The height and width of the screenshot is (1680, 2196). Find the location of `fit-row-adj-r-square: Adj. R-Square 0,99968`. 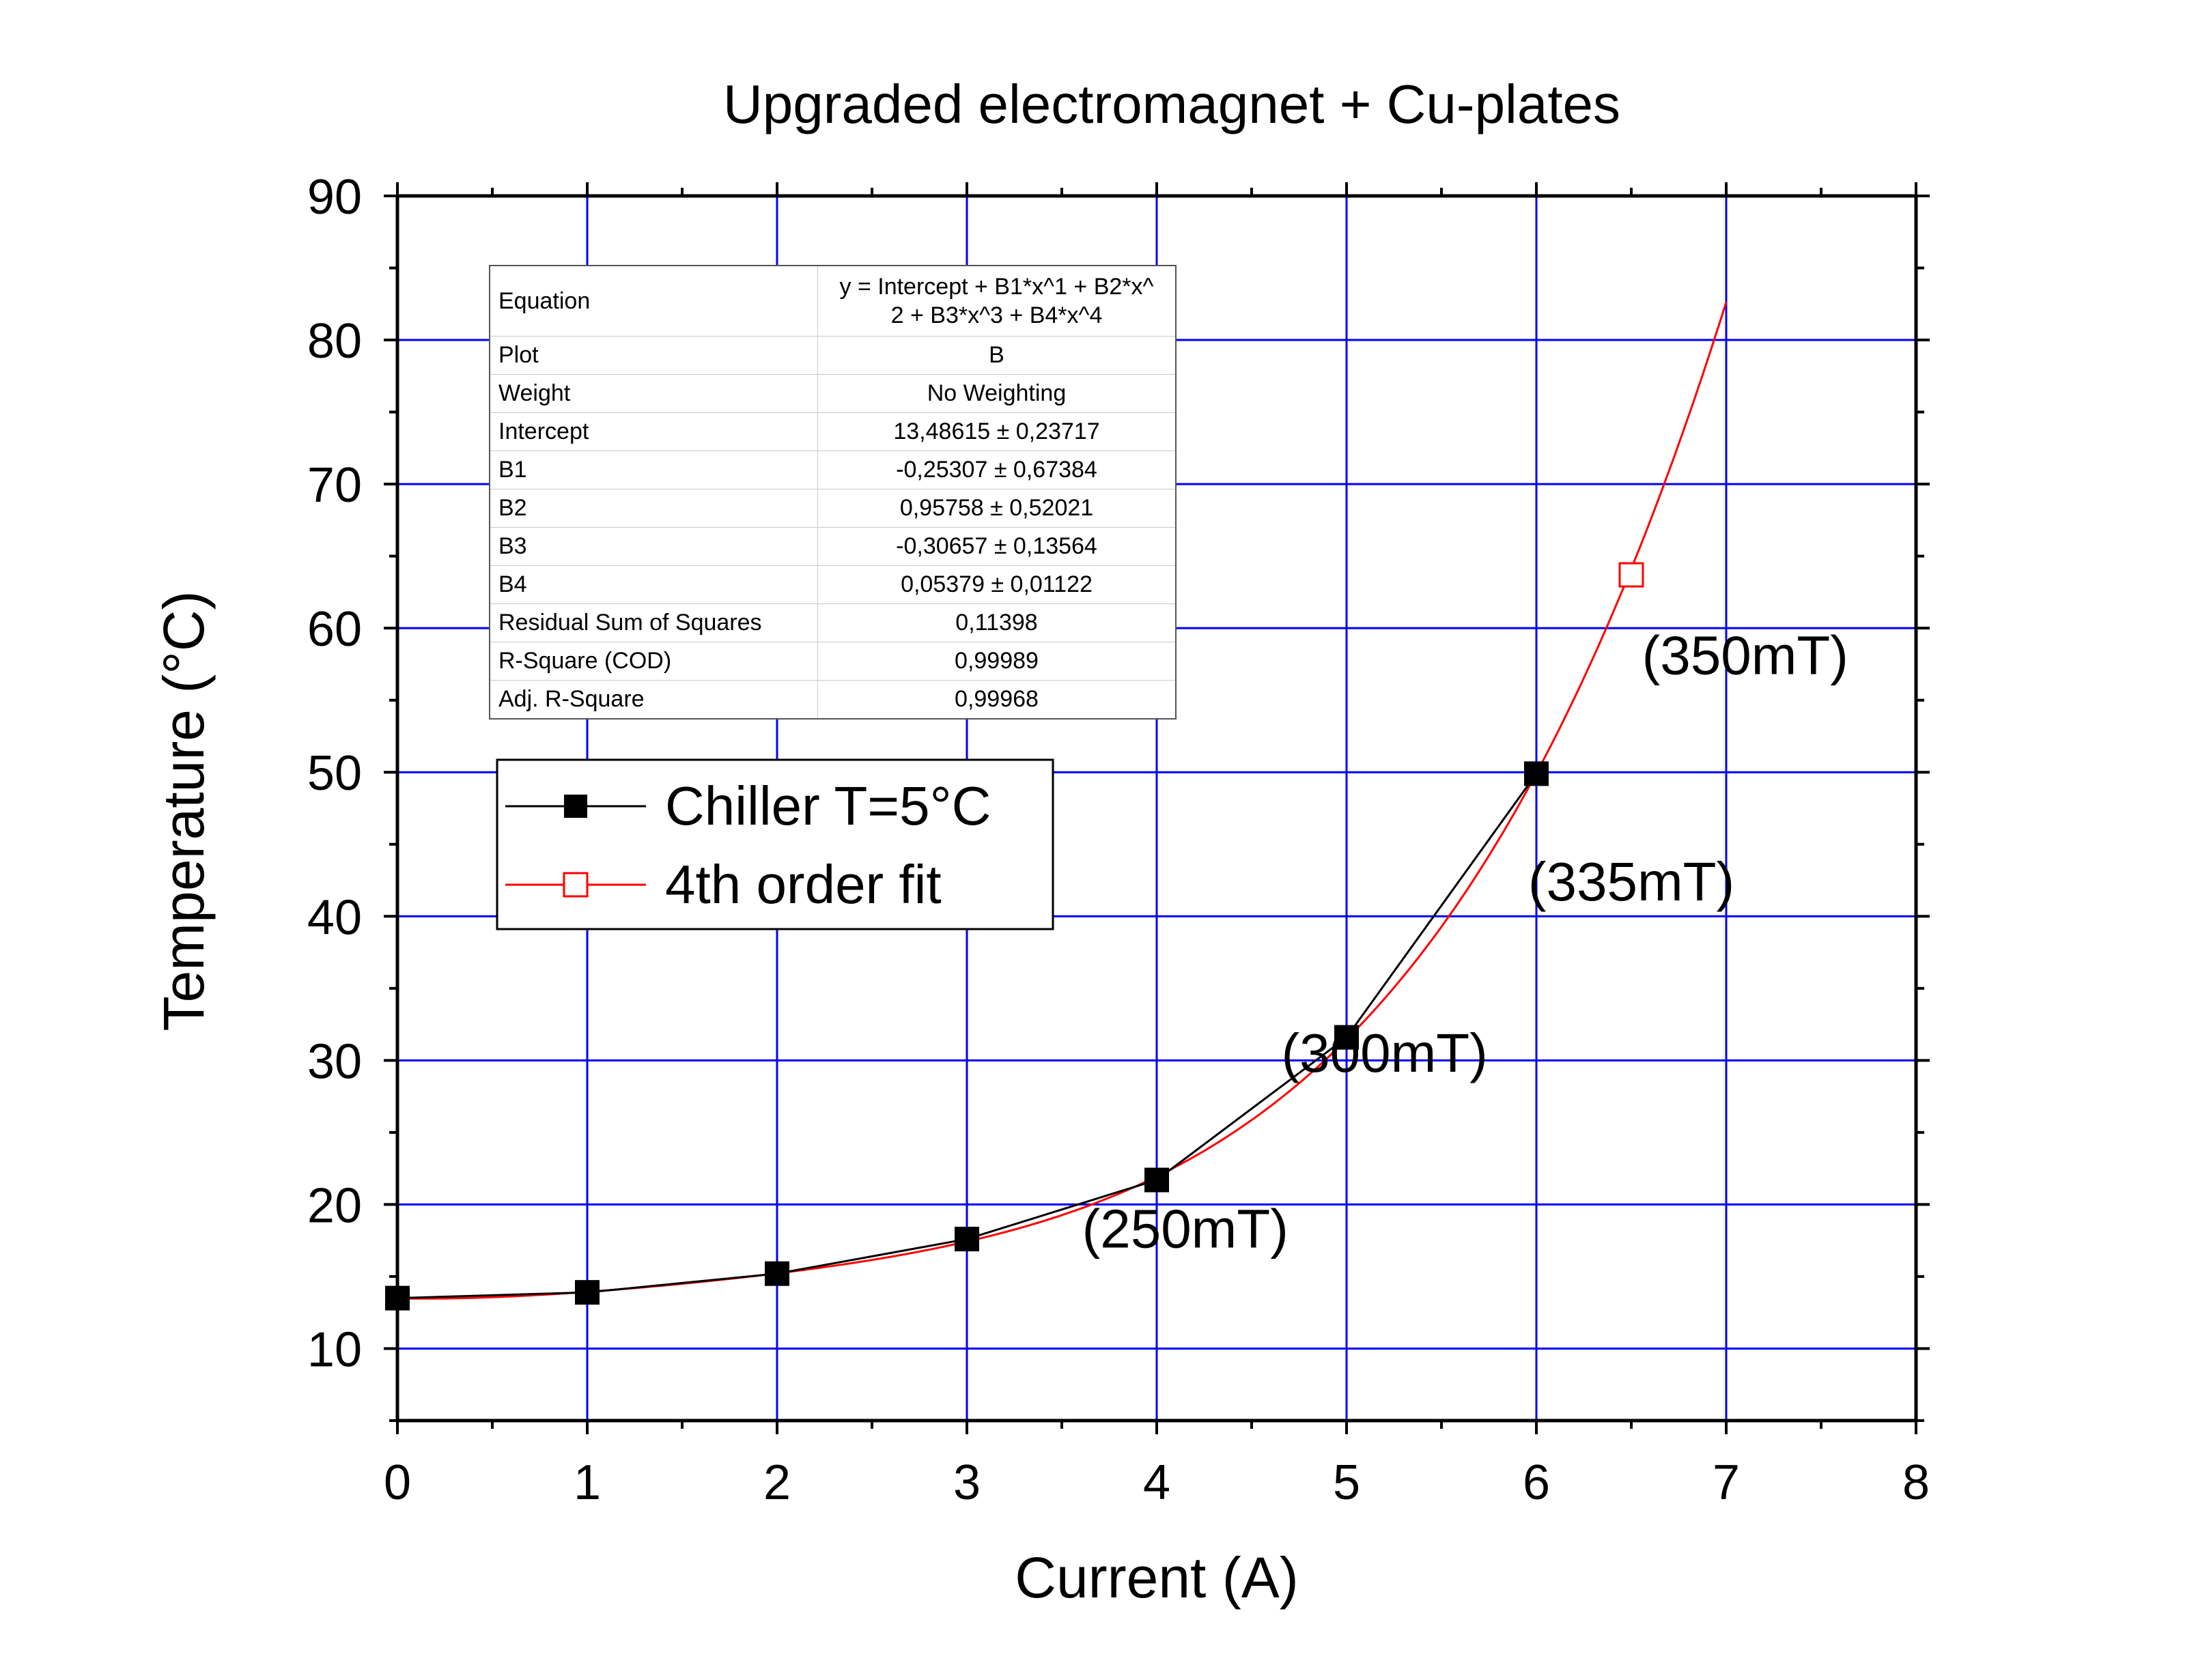

fit-row-adj-r-square: Adj. R-Square 0,99968 is located at coordinates (833, 700).